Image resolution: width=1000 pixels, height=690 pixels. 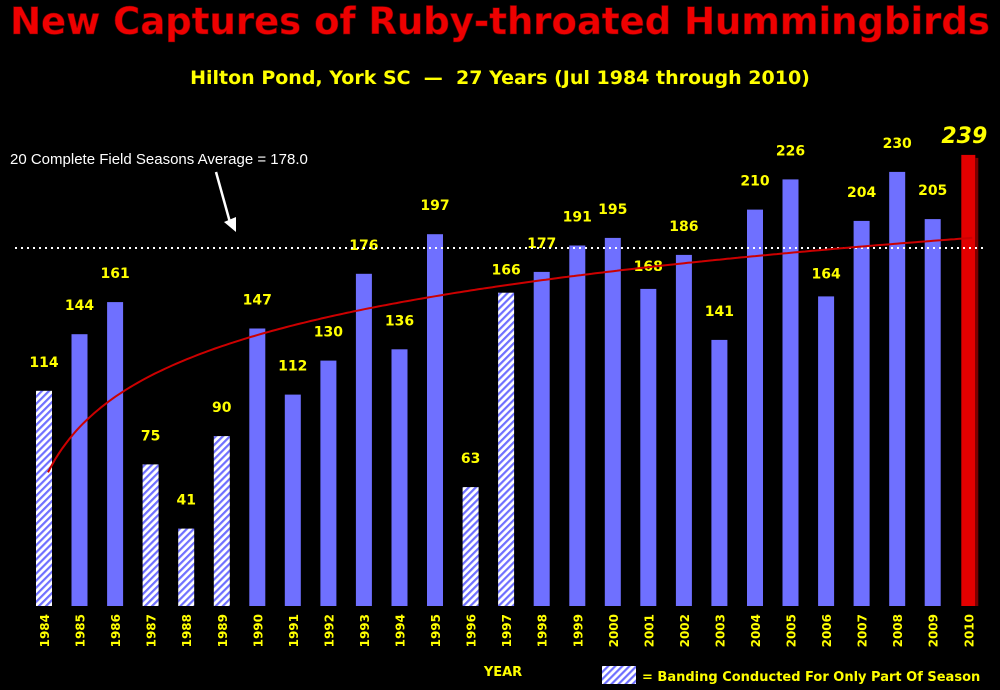 What do you see at coordinates (328, 483) in the screenshot?
I see `bar-1992` at bounding box center [328, 483].